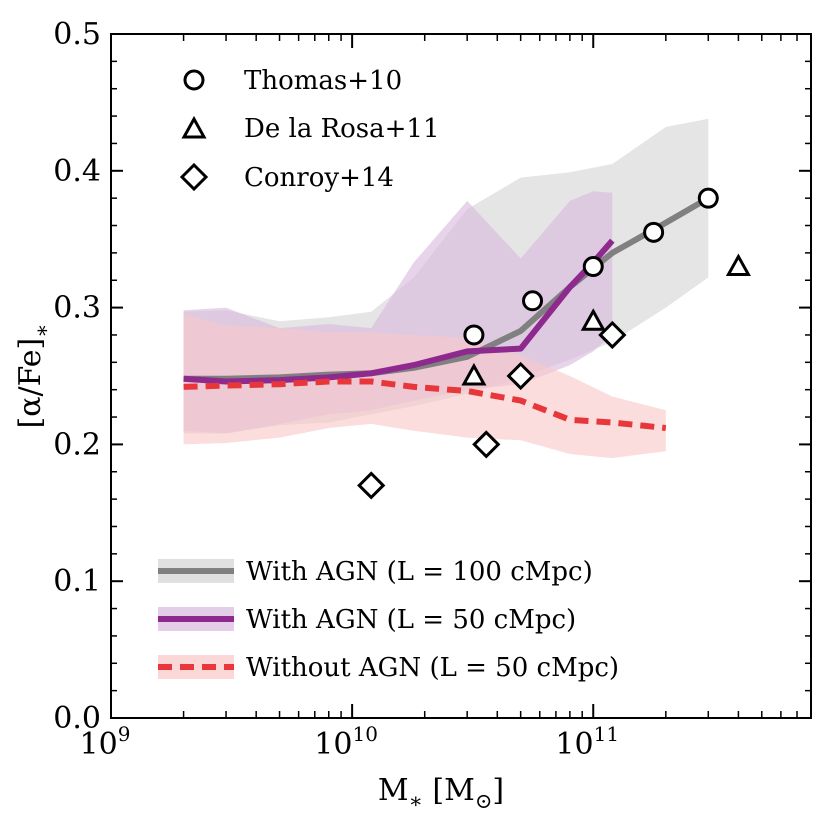  Describe the element at coordinates (411, 620) in the screenshot. I see `legend-label-agn-50: With AGN (L = 50 cMpc)` at that location.